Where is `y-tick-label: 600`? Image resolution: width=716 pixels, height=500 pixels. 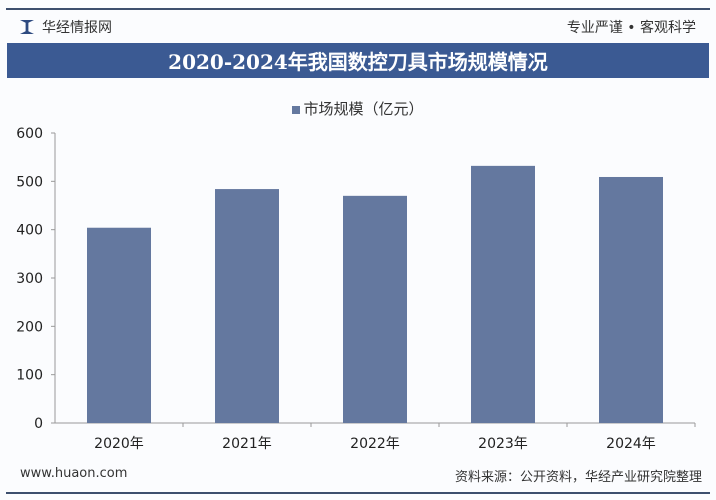 y-tick-label: 600 is located at coordinates (29, 134).